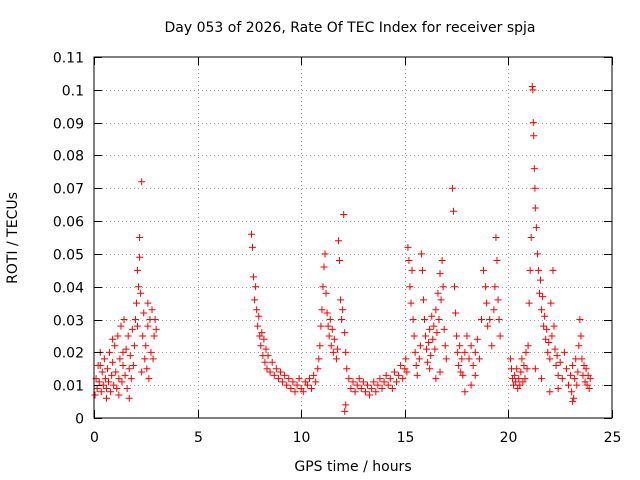  I want to click on x-tick-label: 25, so click(613, 438).